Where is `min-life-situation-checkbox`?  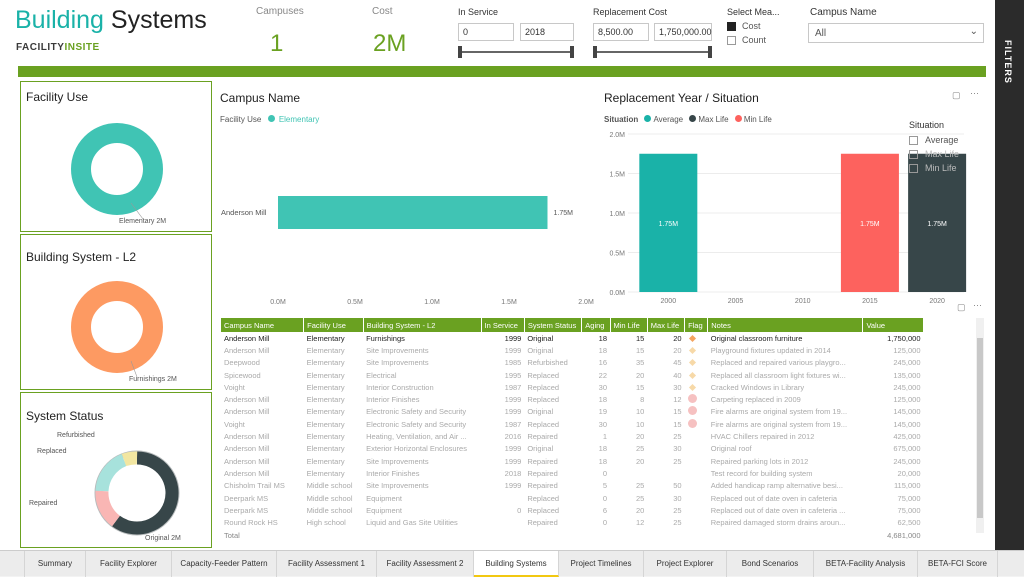 min-life-situation-checkbox is located at coordinates (913, 168).